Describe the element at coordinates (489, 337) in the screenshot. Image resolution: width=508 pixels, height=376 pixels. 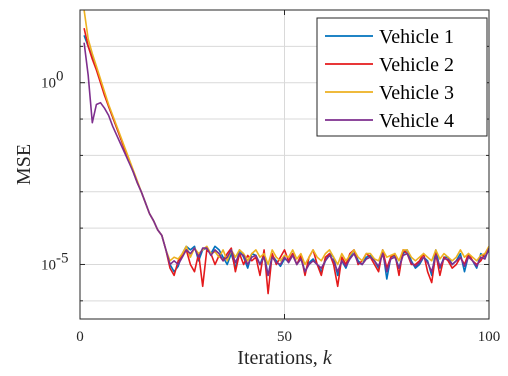
I see `x-tick-label: 100` at that location.